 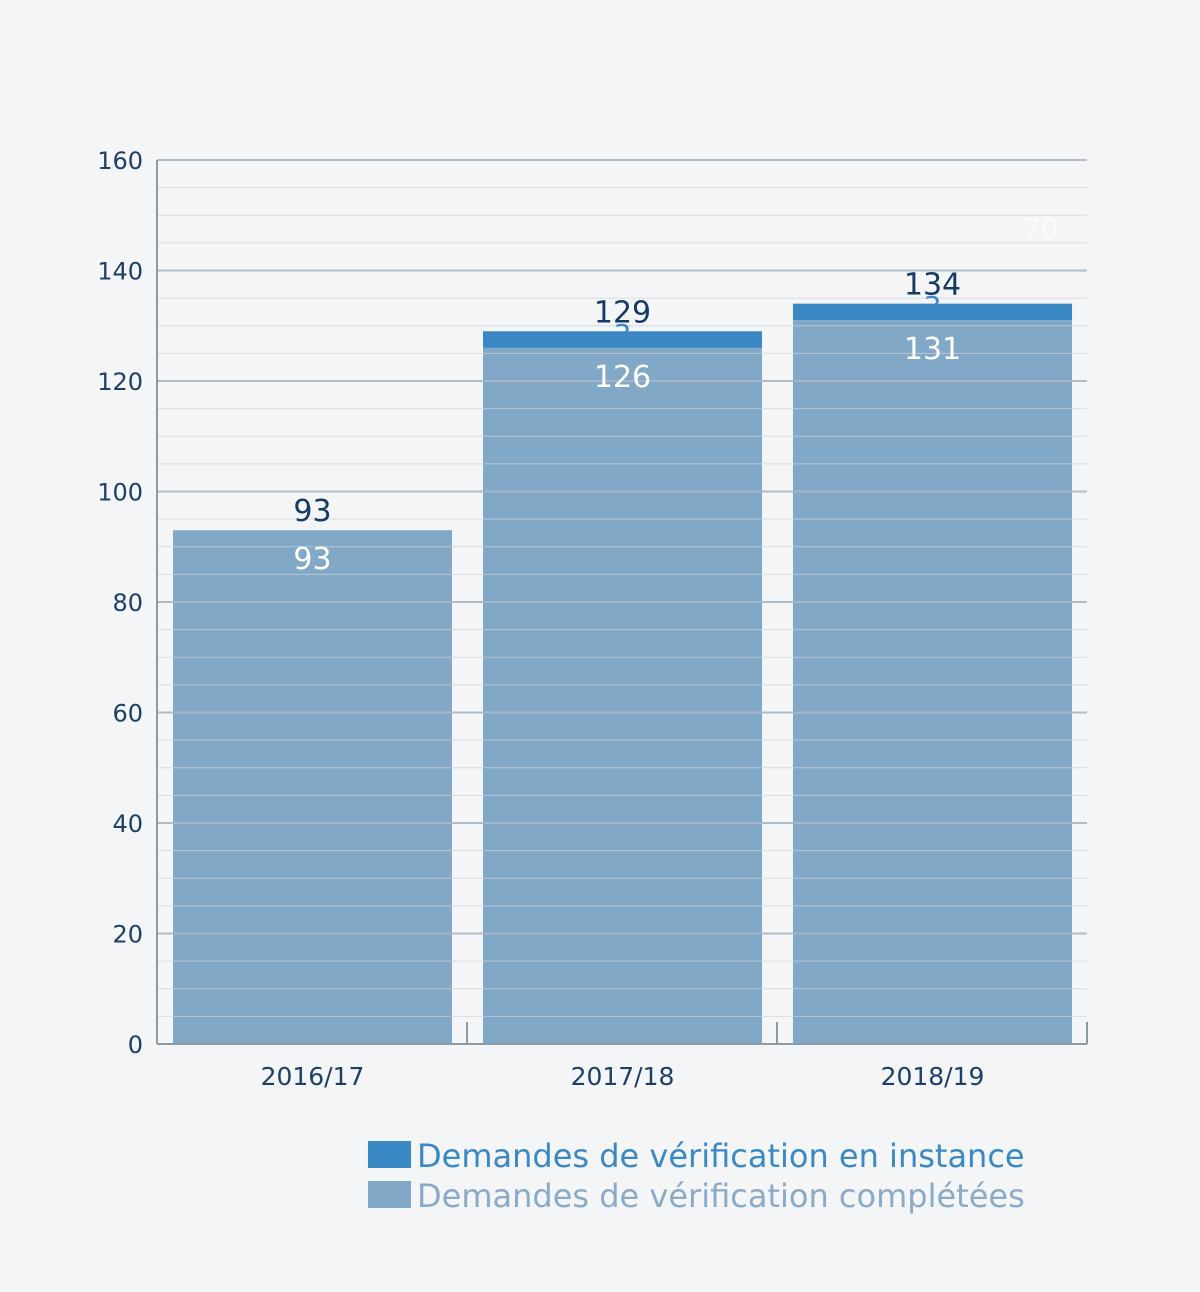 What do you see at coordinates (135, 1045) in the screenshot?
I see `y-tick-label: 0` at bounding box center [135, 1045].